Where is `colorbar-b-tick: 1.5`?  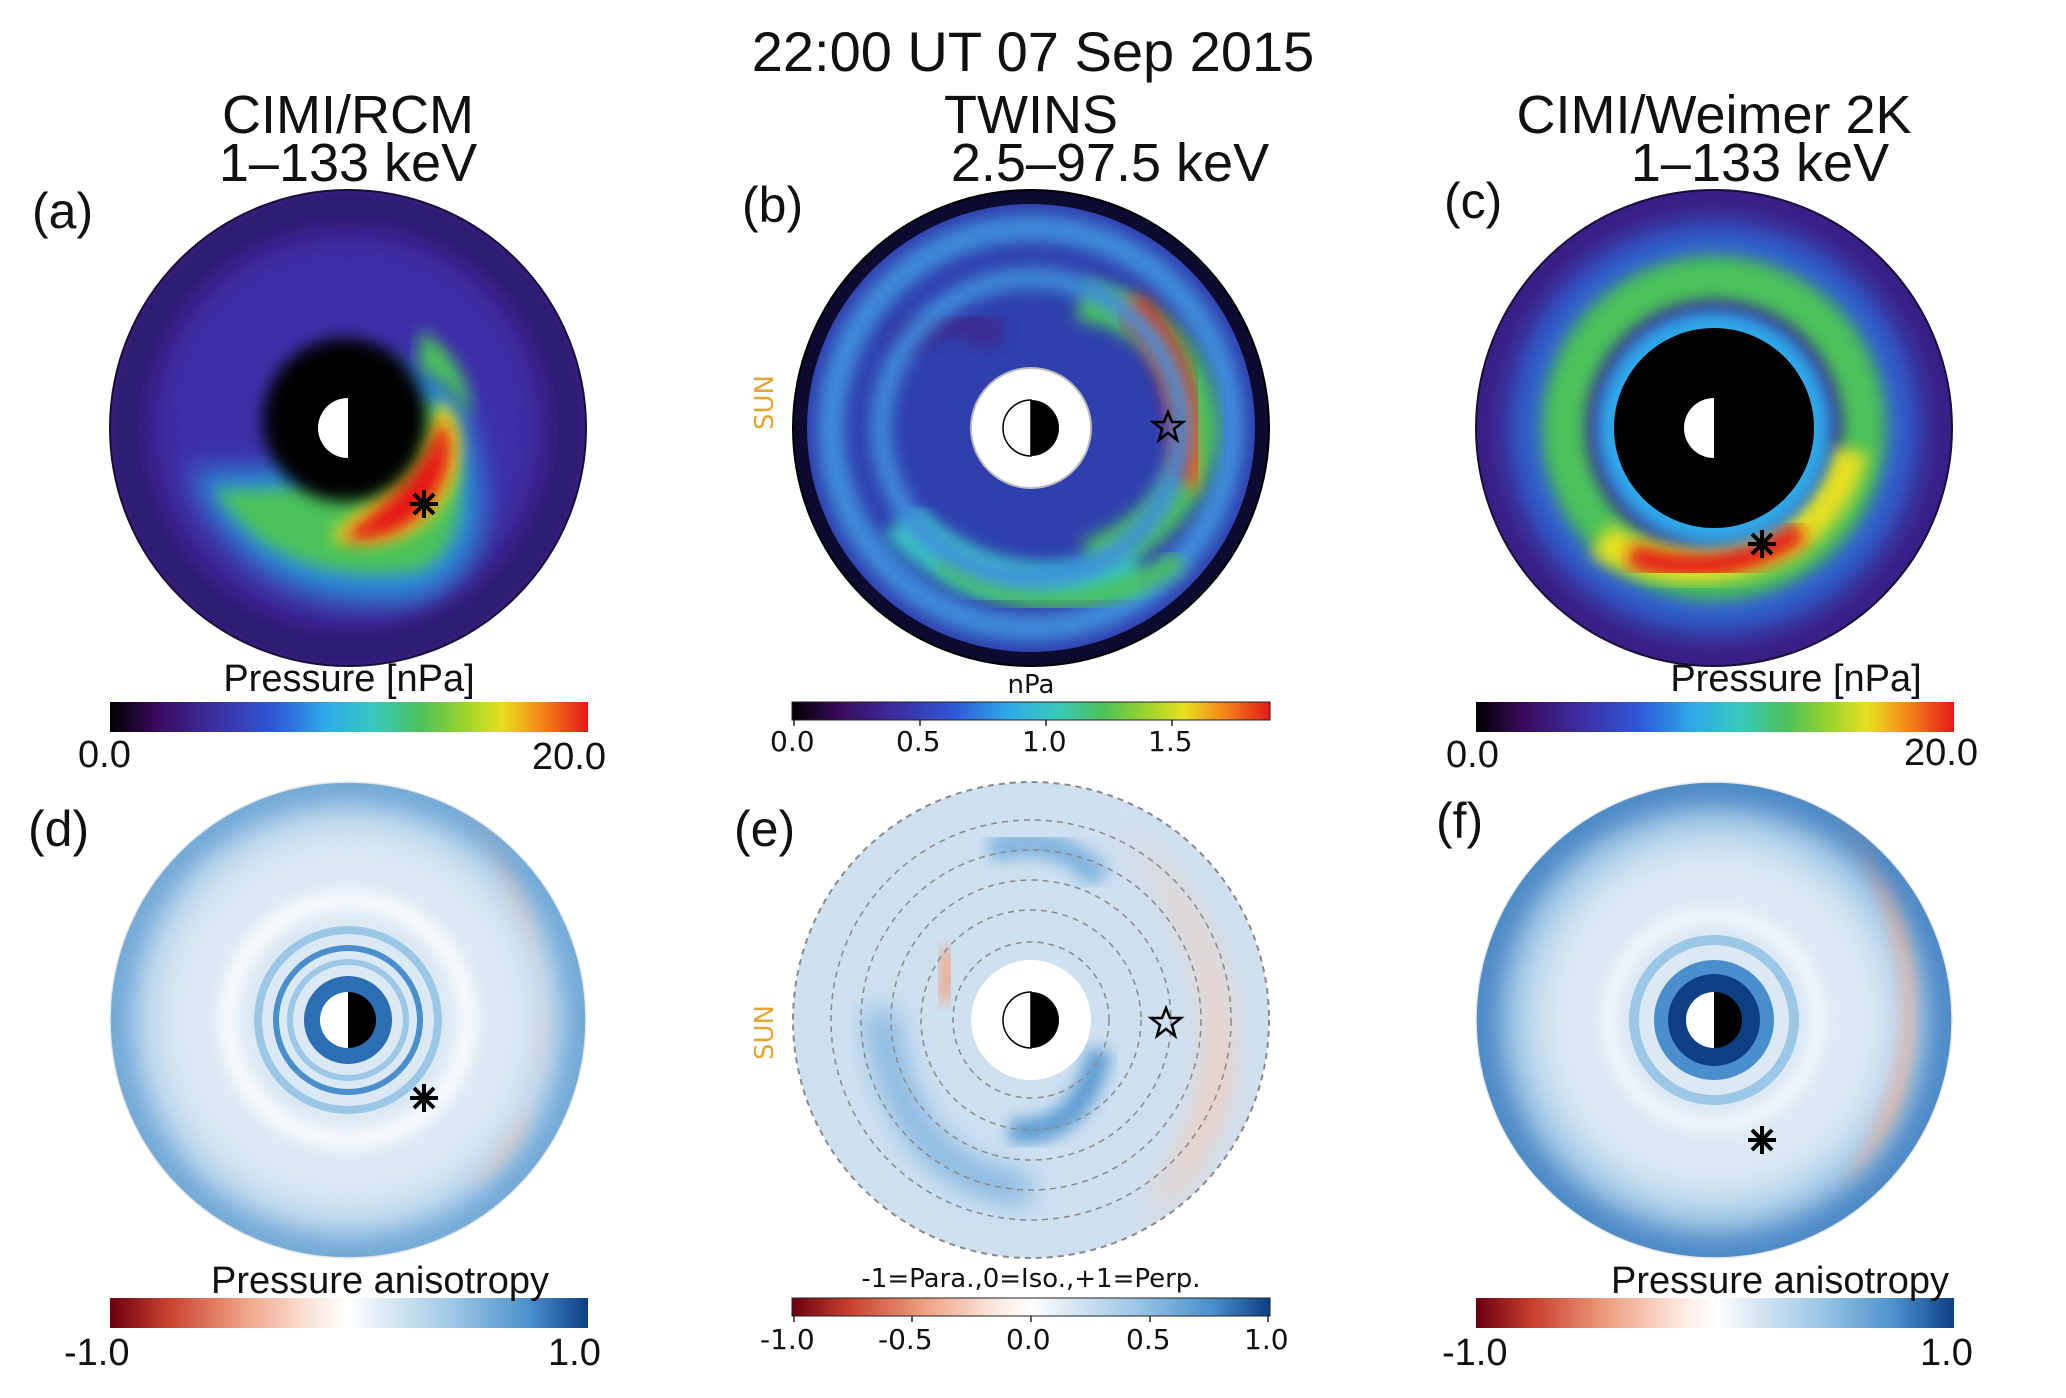
colorbar-b-tick: 1.5 is located at coordinates (1170, 741).